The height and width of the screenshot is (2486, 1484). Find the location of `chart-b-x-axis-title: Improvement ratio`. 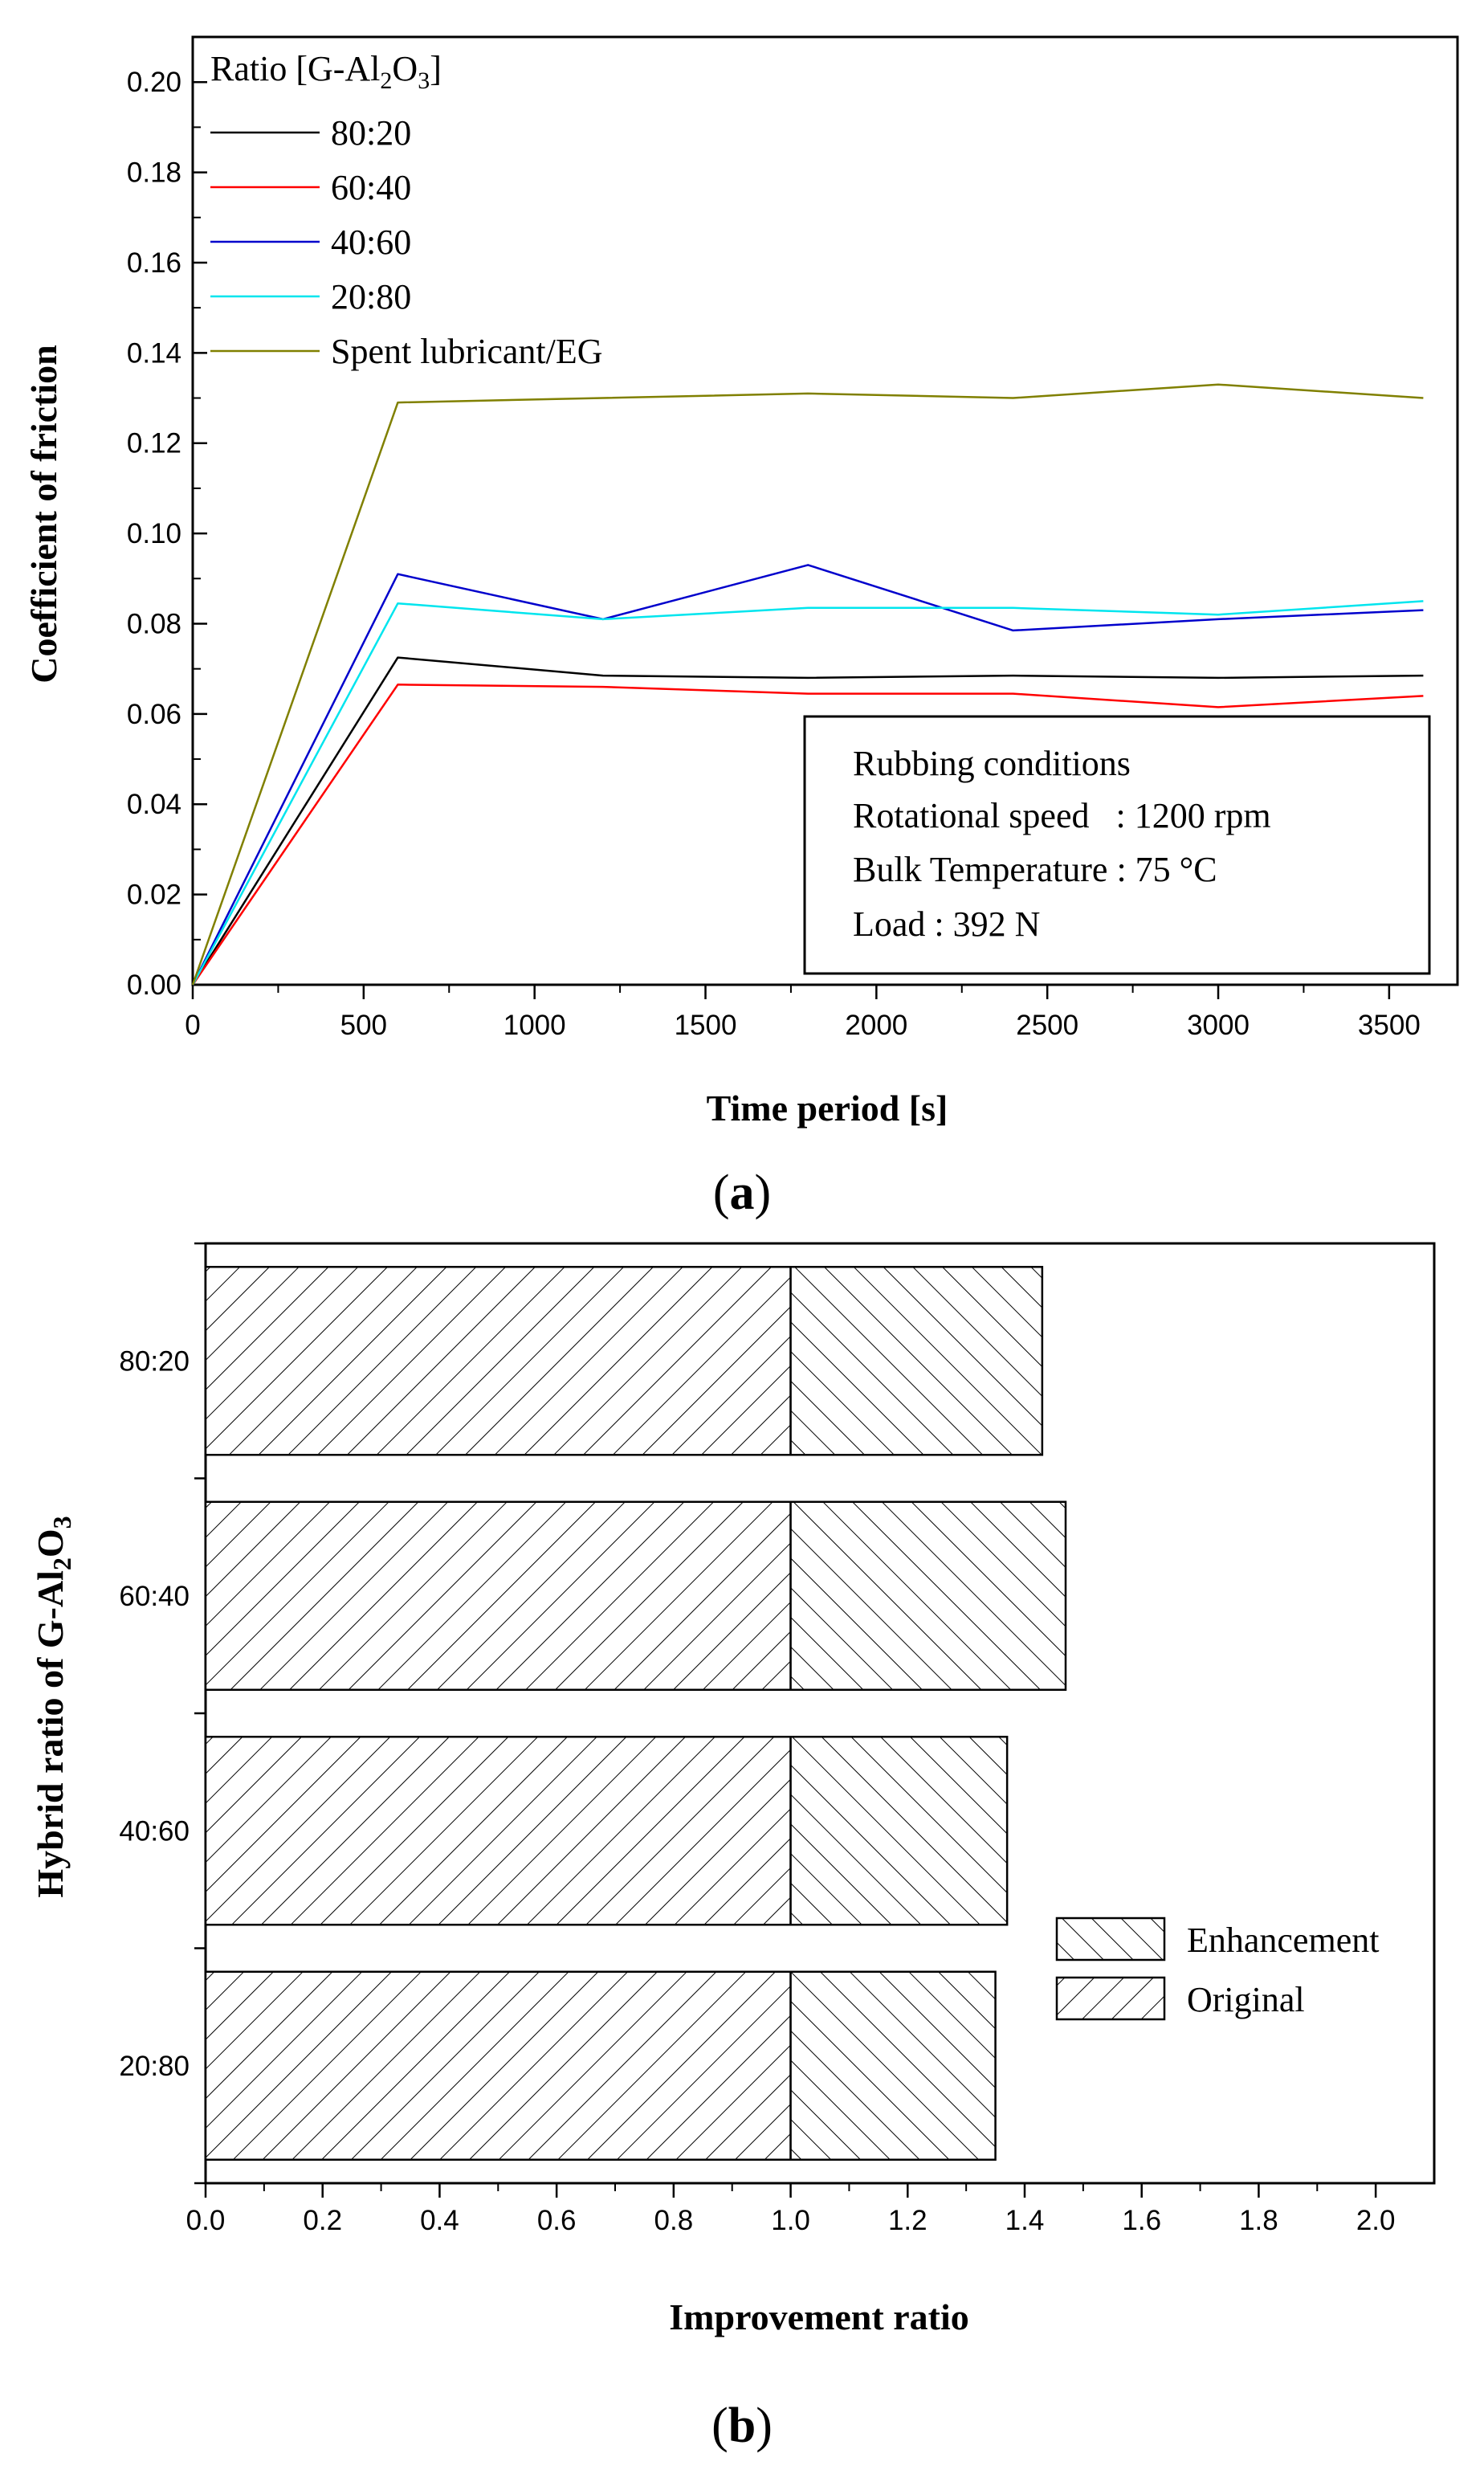

chart-b-x-axis-title: Improvement ratio is located at coordinates (818, 2316).